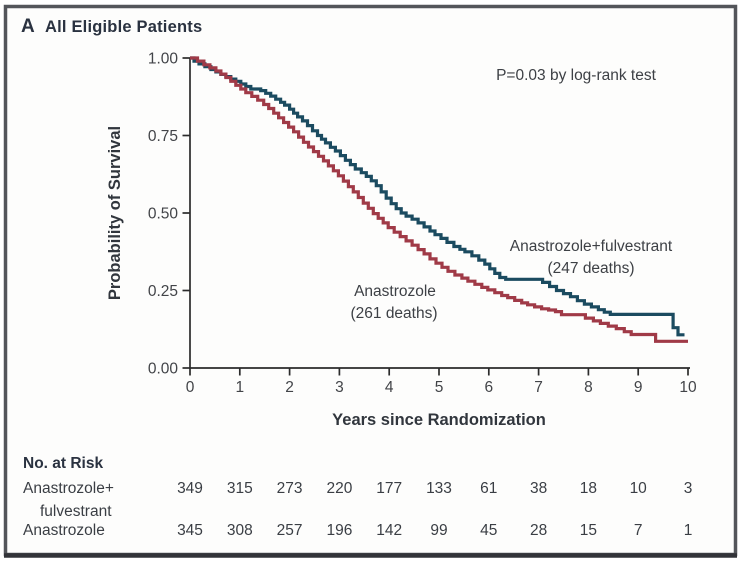 This screenshot has height=561, width=740. Describe the element at coordinates (339, 530) in the screenshot. I see `risk-value: 196` at that location.